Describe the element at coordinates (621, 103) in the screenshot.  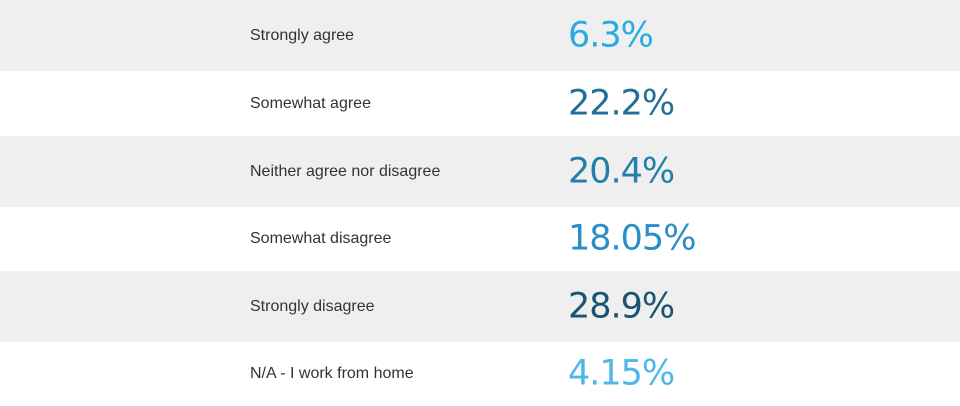
I see `row-value: 22.2%` at that location.